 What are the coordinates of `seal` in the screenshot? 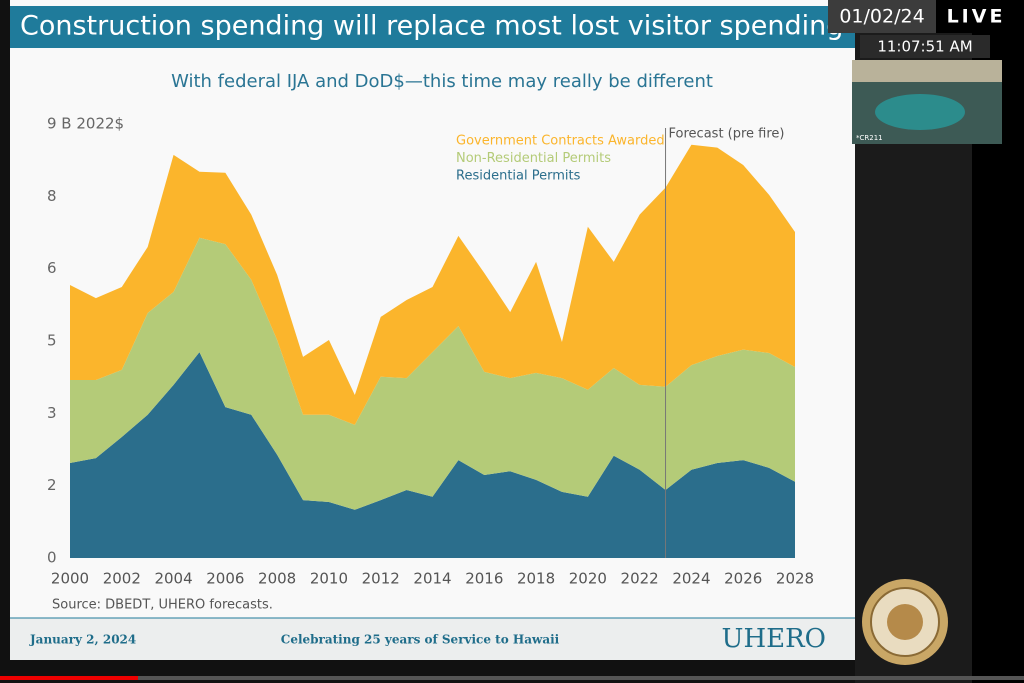 It's located at (905, 622).